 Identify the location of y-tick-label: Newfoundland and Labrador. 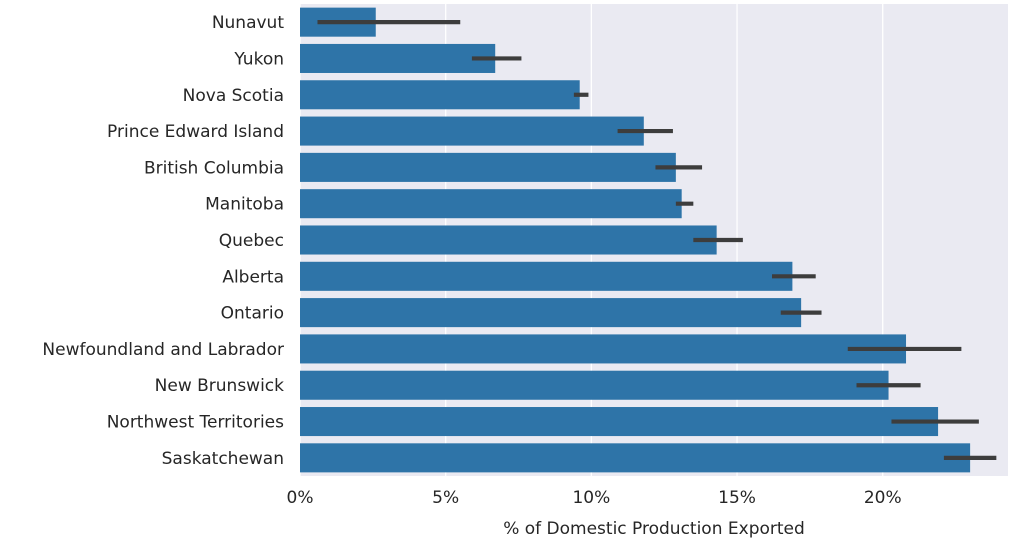
(163, 350).